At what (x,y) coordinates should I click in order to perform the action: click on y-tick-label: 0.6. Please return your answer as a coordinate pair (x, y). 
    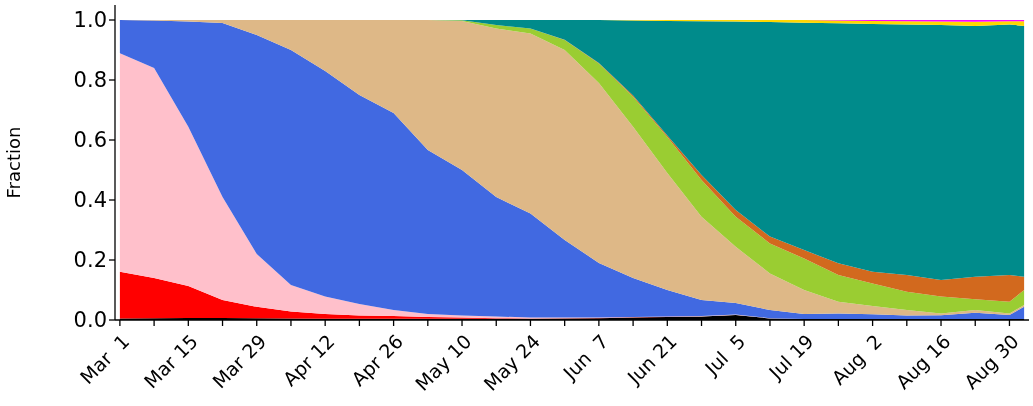
    Looking at the image, I should click on (90, 140).